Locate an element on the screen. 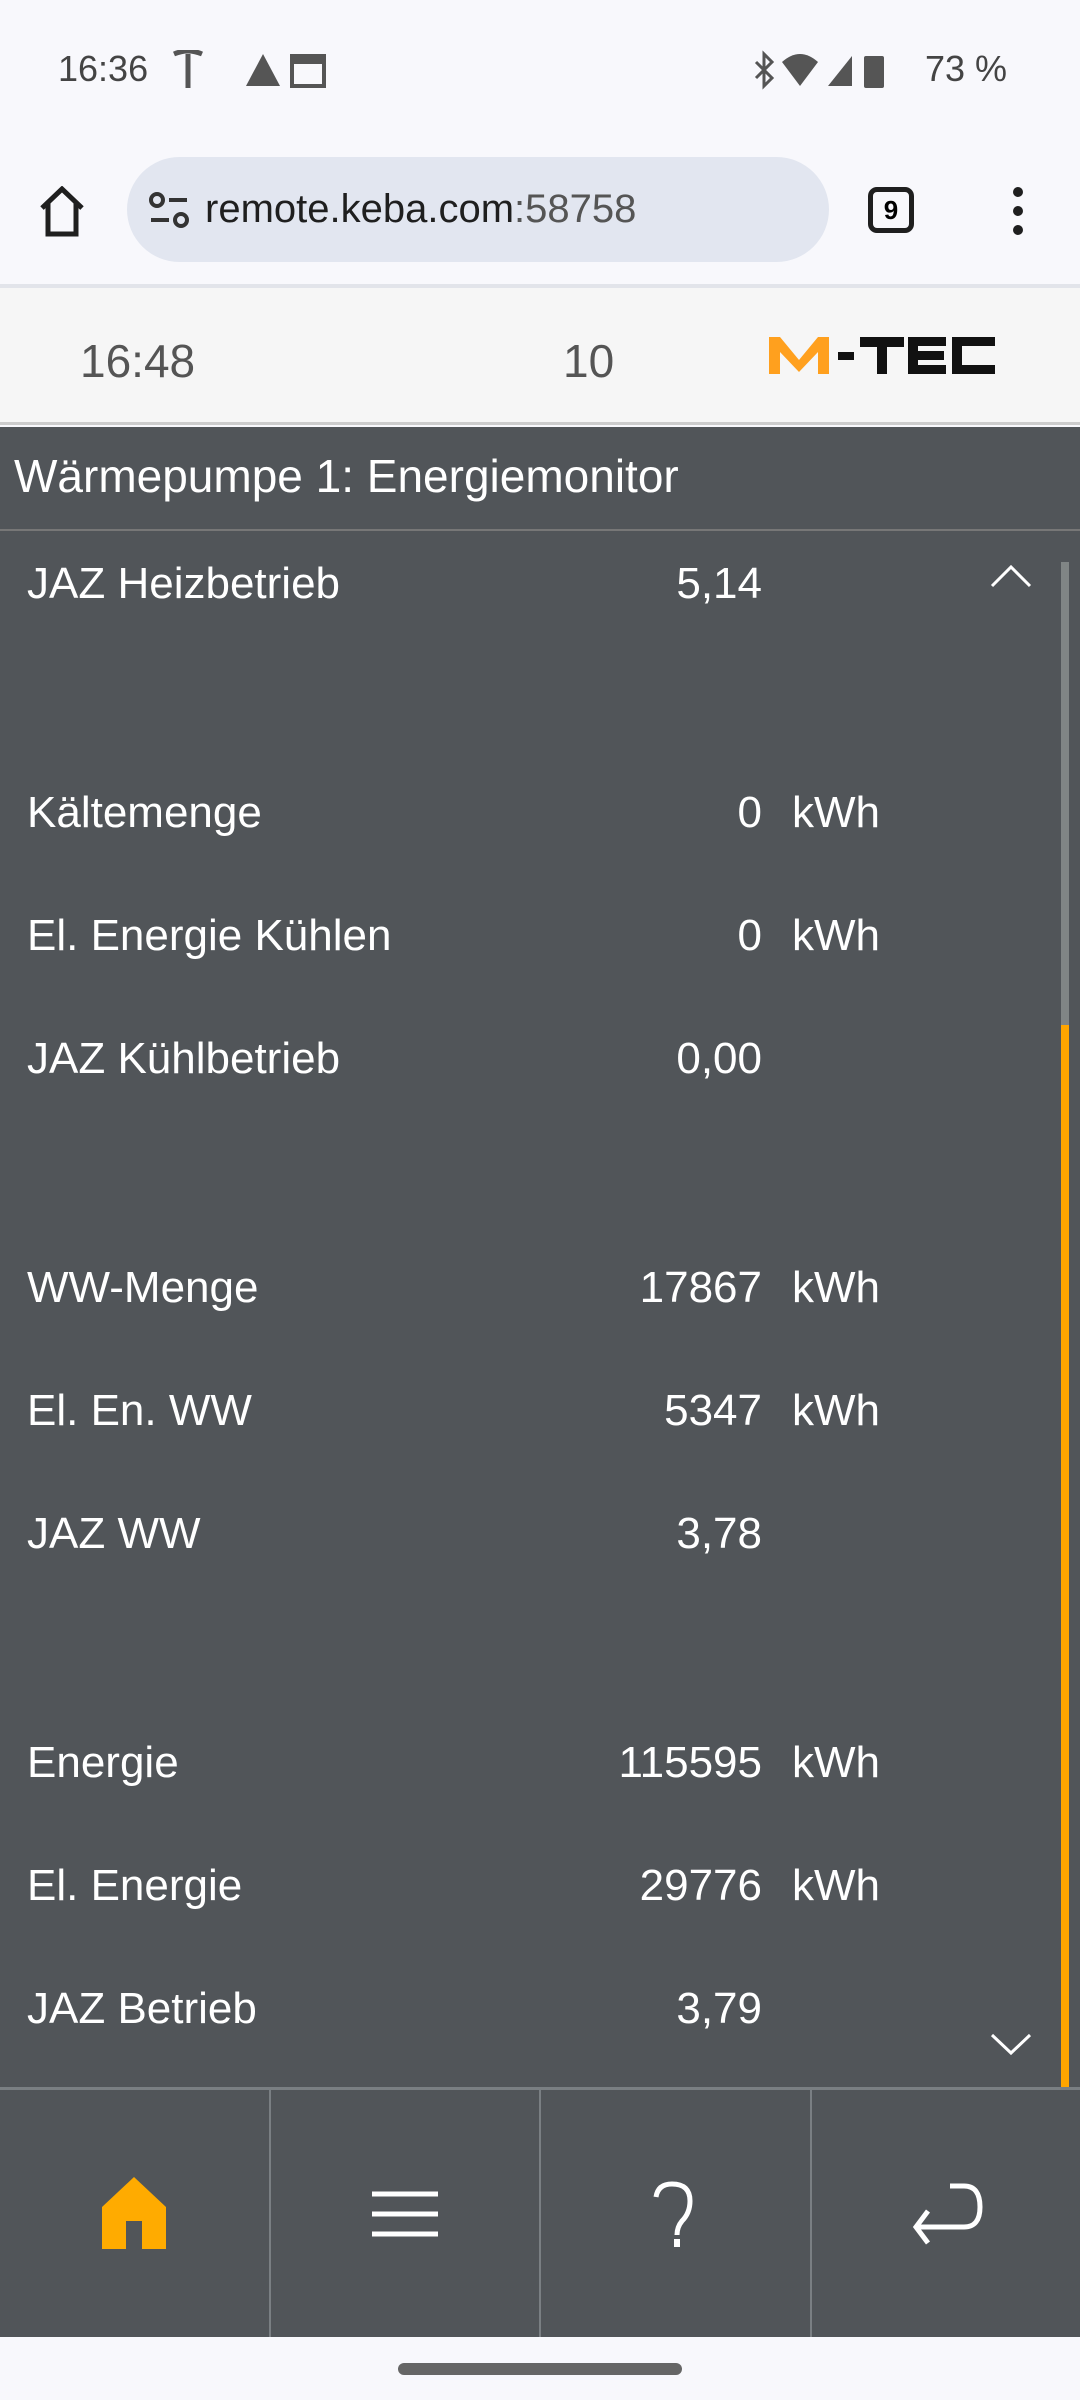 Image resolution: width=1080 pixels, height=2400 pixels. status-bar: 16:36 73 % is located at coordinates (540, 65).